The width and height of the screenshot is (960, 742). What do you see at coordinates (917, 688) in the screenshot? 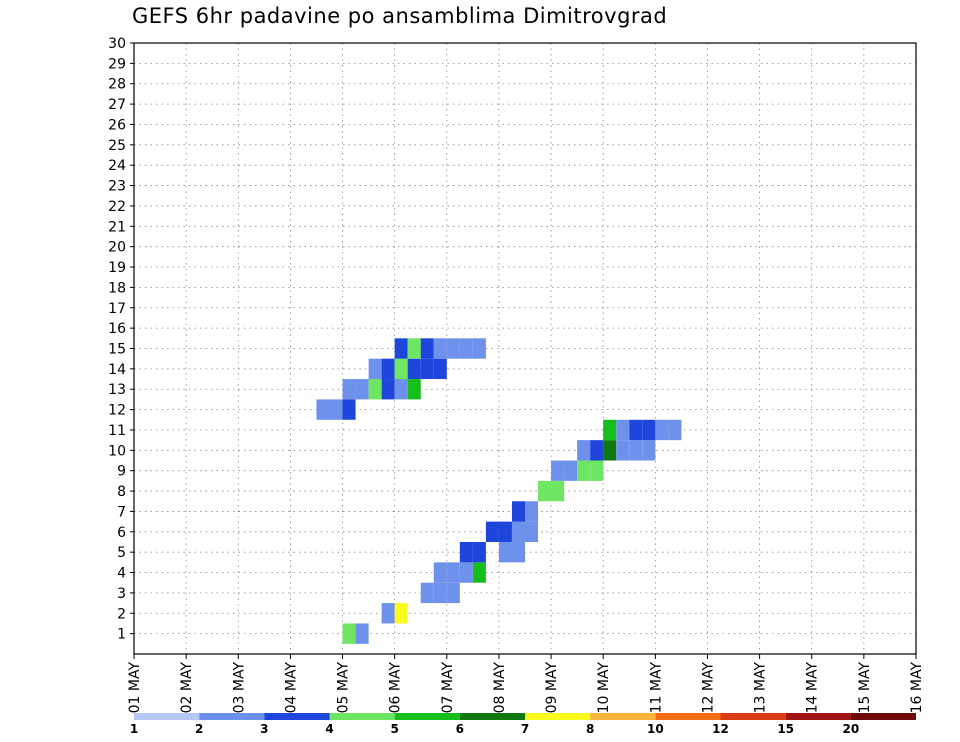
I see `x-tick-label: 16 MAY` at bounding box center [917, 688].